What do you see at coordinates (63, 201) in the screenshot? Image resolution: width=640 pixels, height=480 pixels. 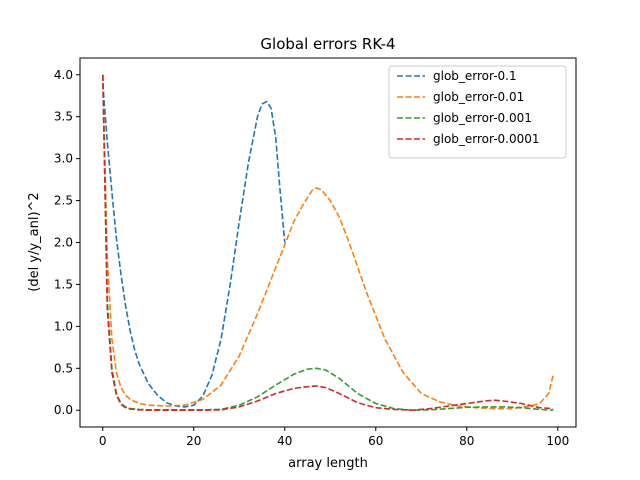 I see `y-tick-label: 2.5` at bounding box center [63, 201].